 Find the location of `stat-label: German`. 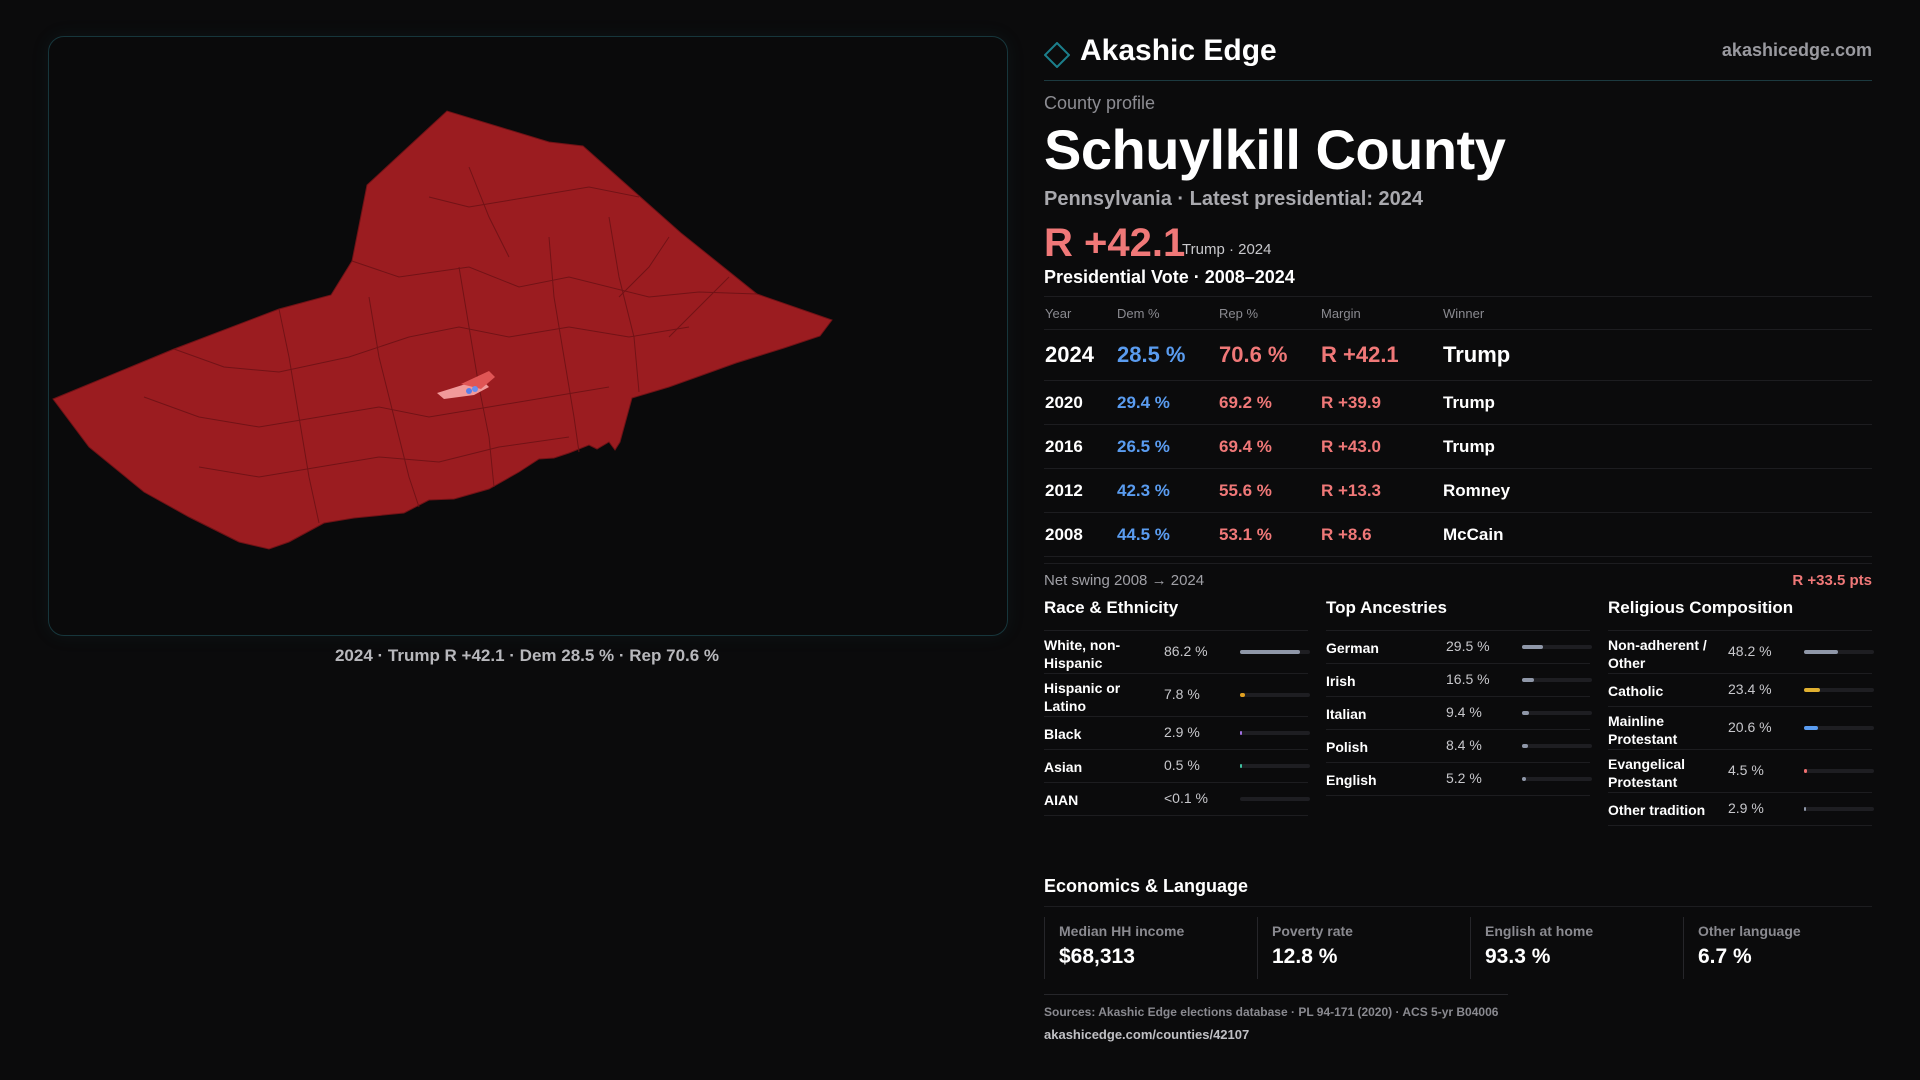

stat-label: German is located at coordinates (1352, 648).